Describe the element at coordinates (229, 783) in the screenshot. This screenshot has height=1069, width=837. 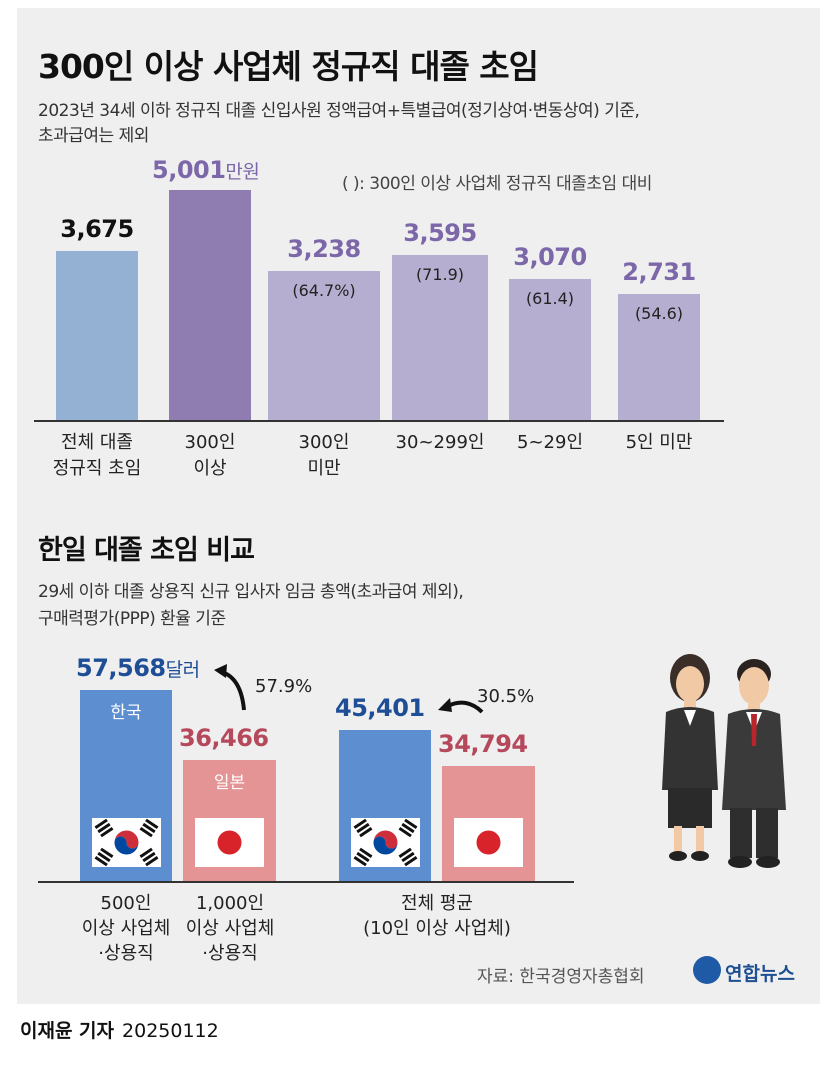
I see `country-label-1: 일본` at that location.